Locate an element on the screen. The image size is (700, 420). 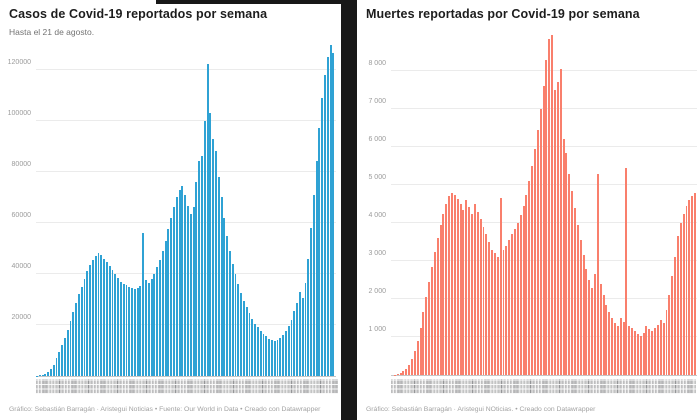
y-axis-tick-label: 7 000 is located at coordinates (377, 102).